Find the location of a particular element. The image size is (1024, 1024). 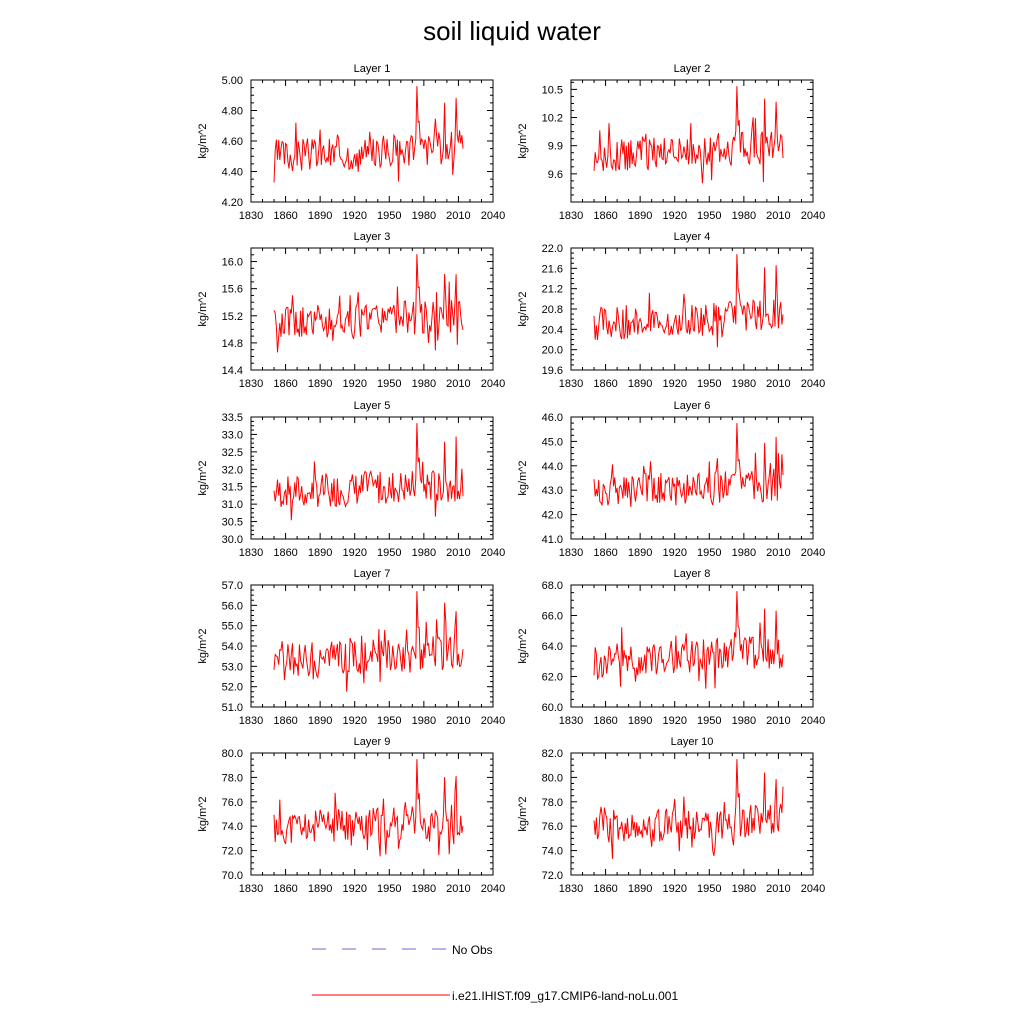

legend-label-model: i.e21.IHIST.f09_g17.CMIP6-land-noLu.001 is located at coordinates (565, 996).